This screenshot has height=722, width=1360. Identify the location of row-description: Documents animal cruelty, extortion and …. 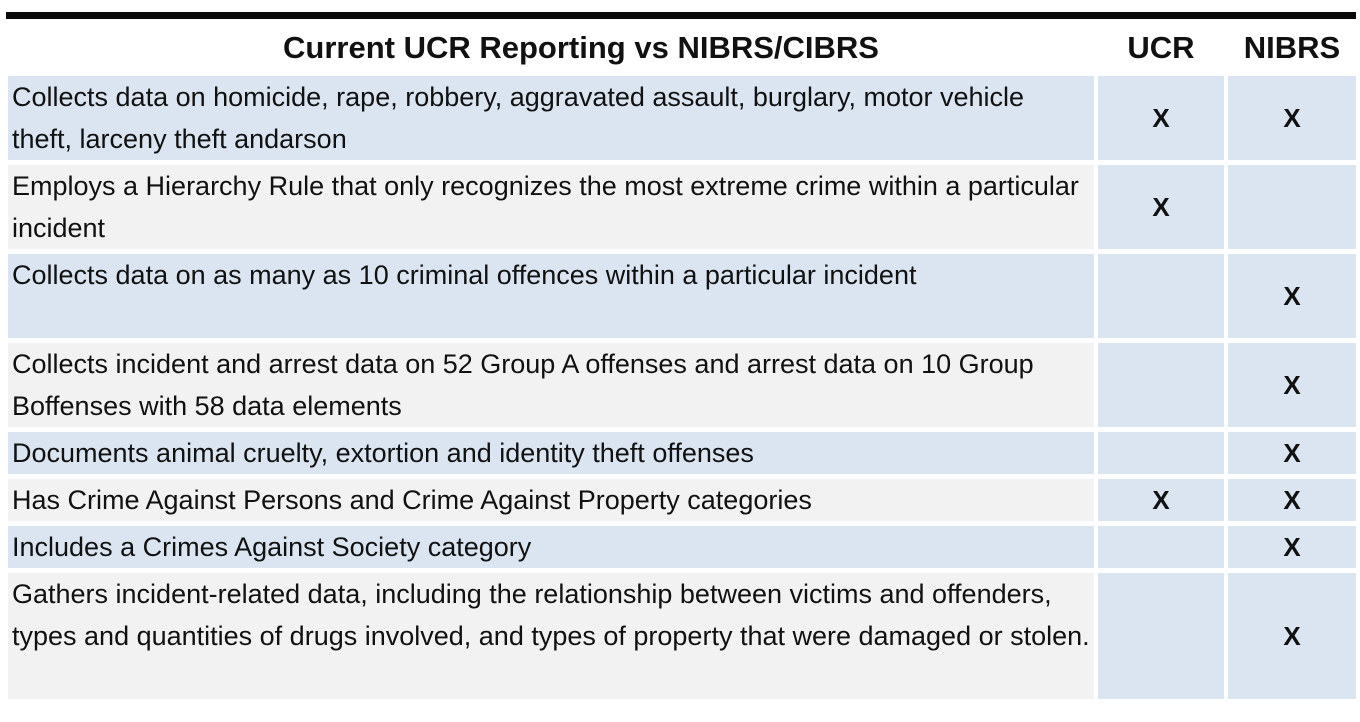
(551, 453).